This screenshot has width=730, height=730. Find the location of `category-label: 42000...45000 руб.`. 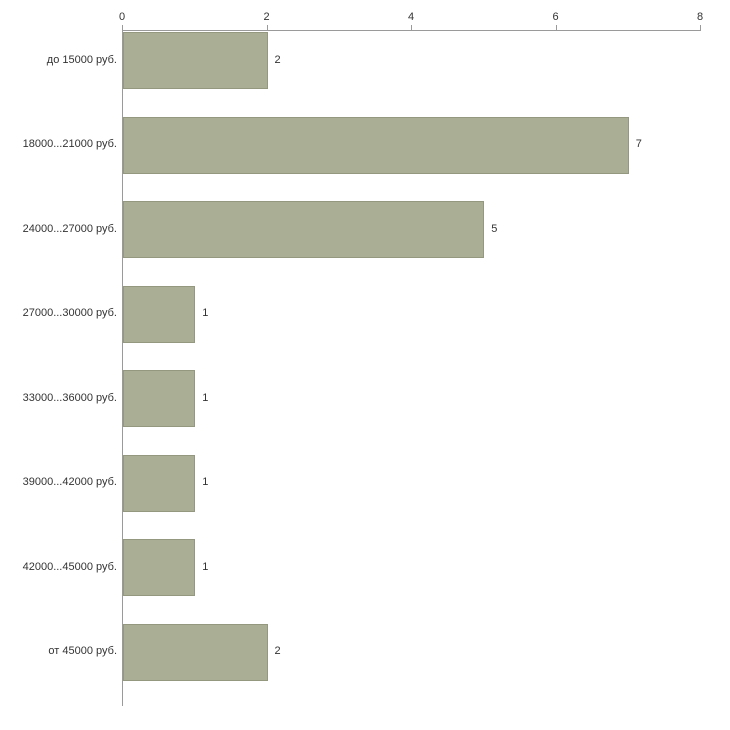

category-label: 42000...45000 руб. is located at coordinates (69, 566).